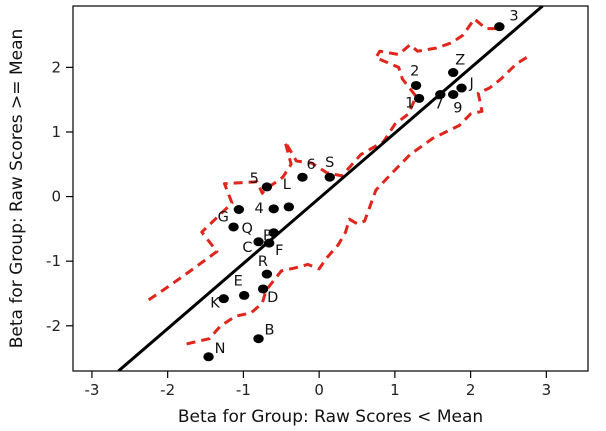  I want to click on y-tick-label--1: -1, so click(53, 261).